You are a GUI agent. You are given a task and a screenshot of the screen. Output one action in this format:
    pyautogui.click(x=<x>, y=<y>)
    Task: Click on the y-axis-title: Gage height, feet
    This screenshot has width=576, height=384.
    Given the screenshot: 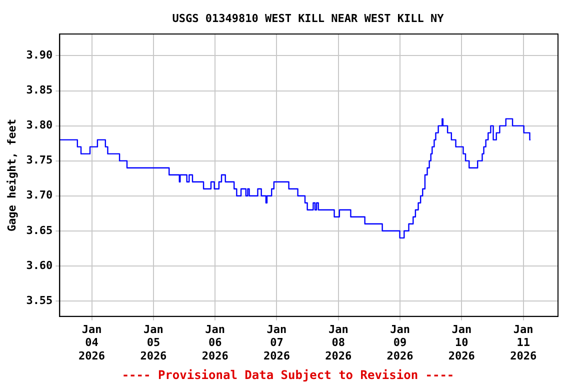 What is the action you would take?
    pyautogui.click(x=11, y=175)
    